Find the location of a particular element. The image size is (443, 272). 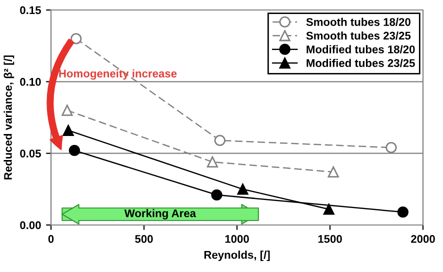

legend-label: Smooth tubes 23/25 is located at coordinates (358, 35).